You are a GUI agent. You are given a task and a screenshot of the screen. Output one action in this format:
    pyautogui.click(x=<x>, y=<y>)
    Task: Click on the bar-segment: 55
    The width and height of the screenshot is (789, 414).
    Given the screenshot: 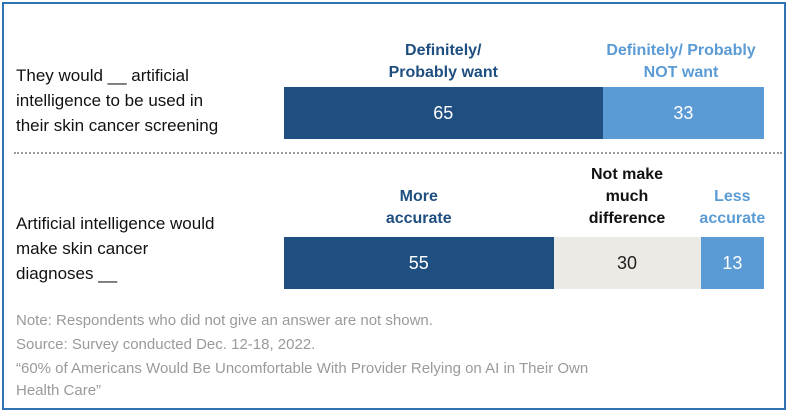 What is the action you would take?
    pyautogui.click(x=419, y=263)
    